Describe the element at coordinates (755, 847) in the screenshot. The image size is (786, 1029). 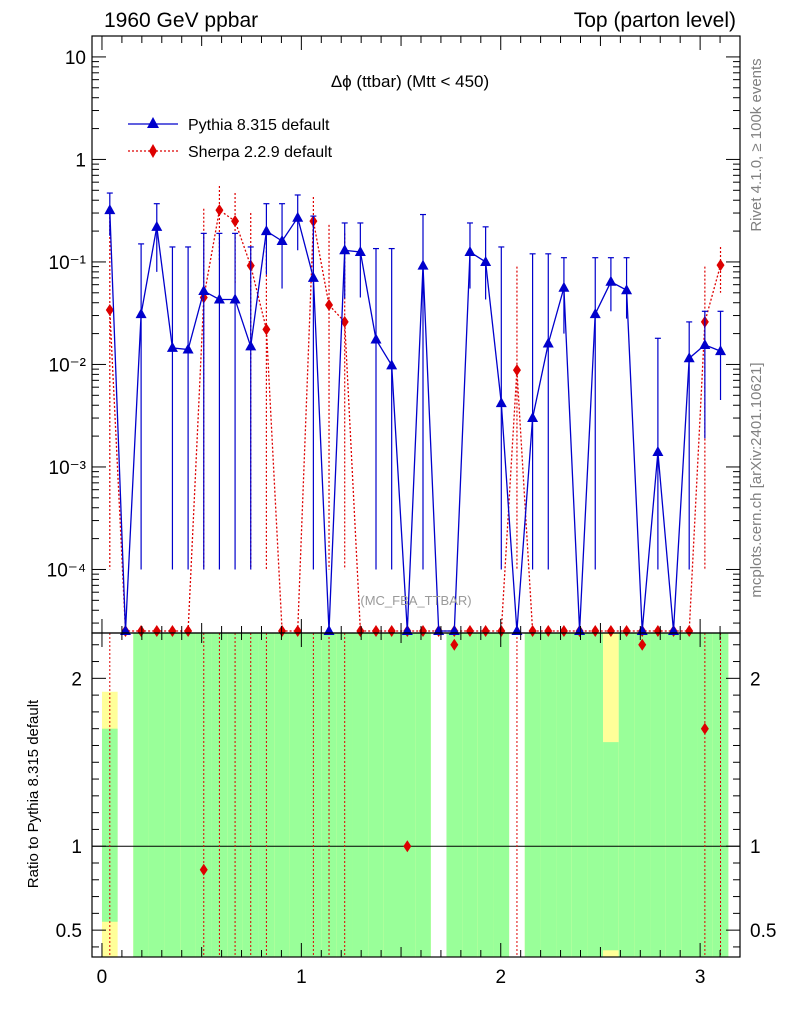
I see `ratio-y-tick-label-right: 1` at that location.